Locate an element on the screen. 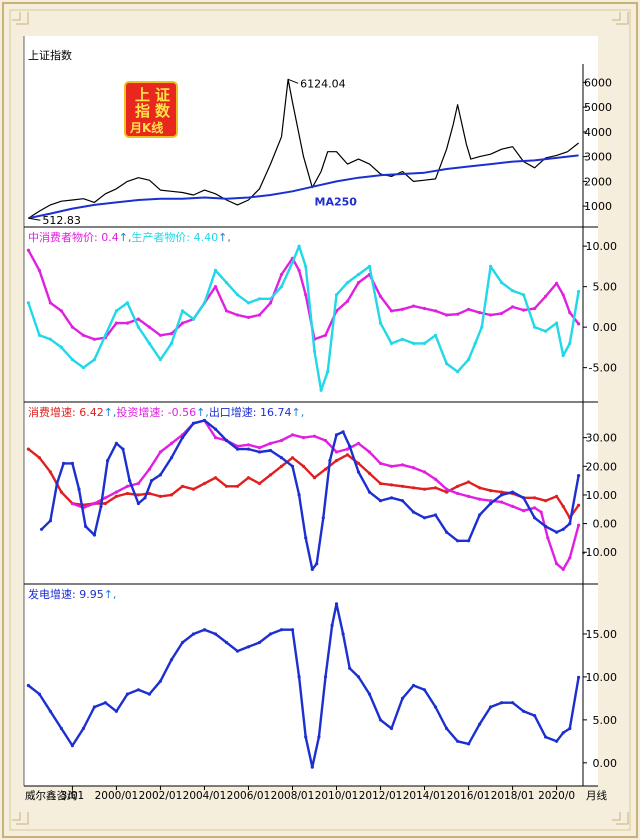  panel-1-legend: 中消费者物价: 0.4↑,生产者物价: 4.40↑, is located at coordinates (129, 237).